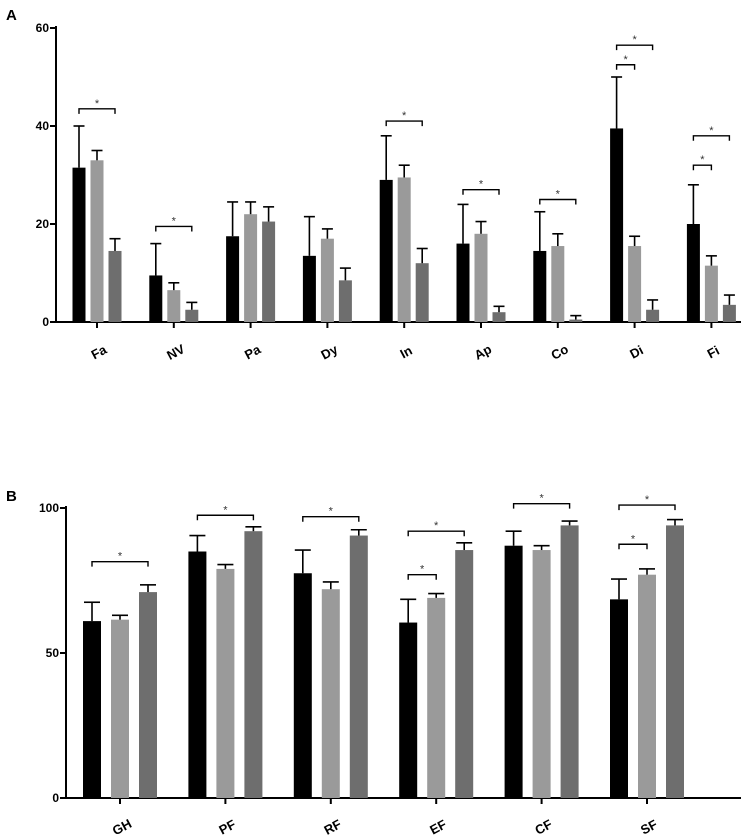 The width and height of the screenshot is (747, 839). Describe the element at coordinates (560, 351) in the screenshot. I see `panel-a-category-label: Co` at that location.